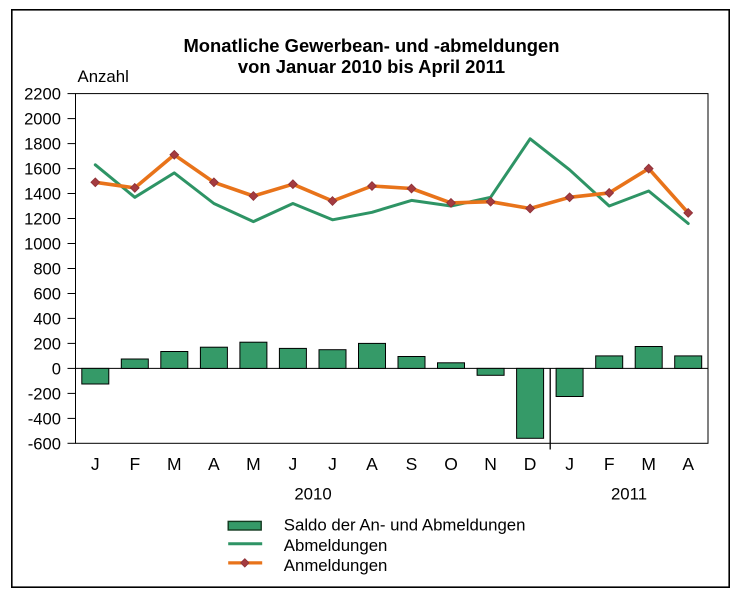 The image size is (740, 599). What do you see at coordinates (47, 343) in the screenshot?
I see `svg-text: 200` at bounding box center [47, 343].